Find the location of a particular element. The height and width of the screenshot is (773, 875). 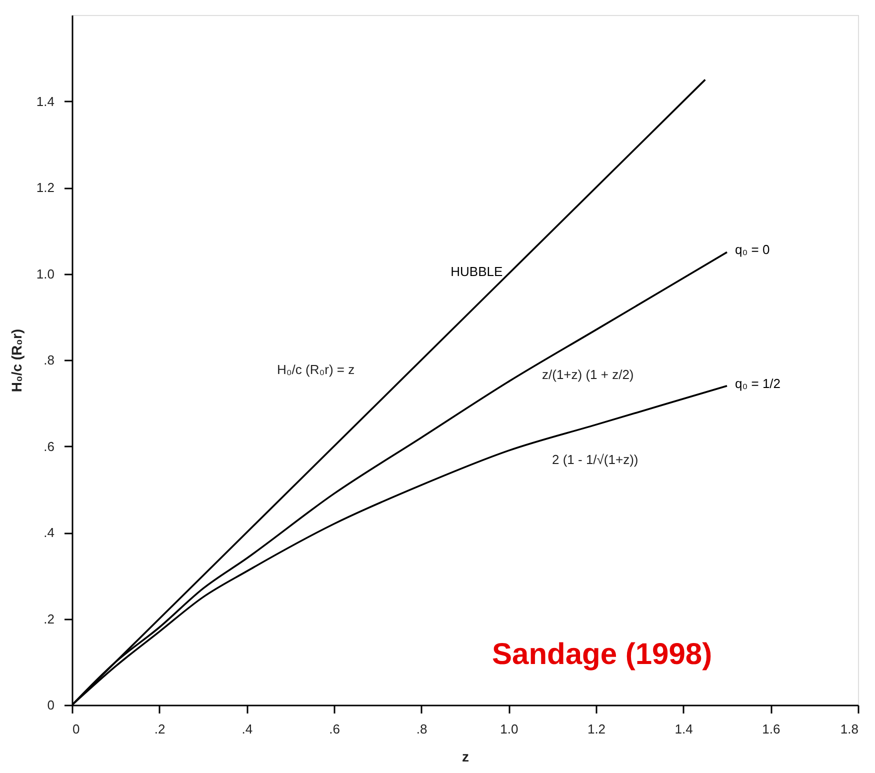

annotation: Sandage (1998) is located at coordinates (602, 654).